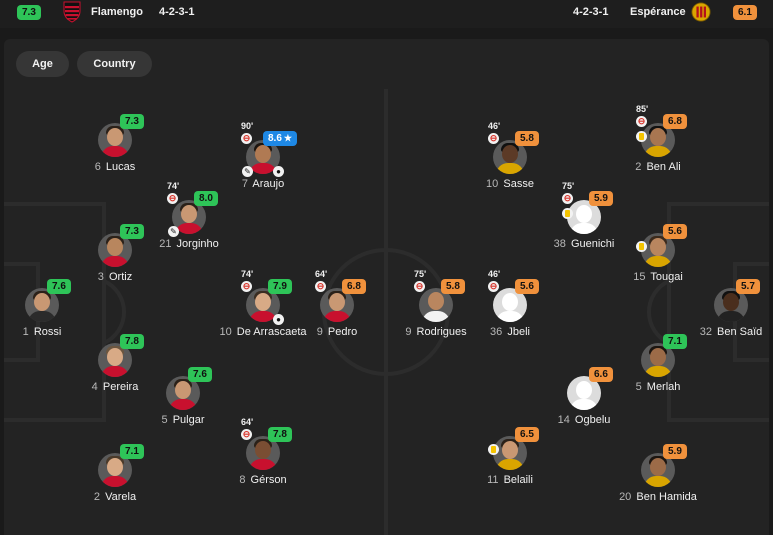 The width and height of the screenshot is (773, 535). Describe the element at coordinates (72, 12) in the screenshot. I see `flamengo-crest-icon` at that location.